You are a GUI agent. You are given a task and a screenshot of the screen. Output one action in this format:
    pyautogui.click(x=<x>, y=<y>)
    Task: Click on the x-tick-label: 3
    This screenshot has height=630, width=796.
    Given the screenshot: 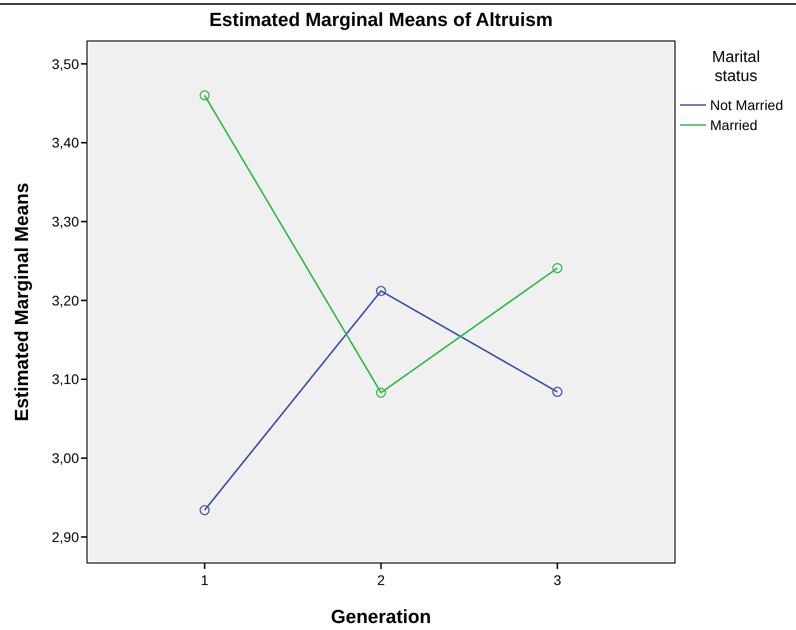 What is the action you would take?
    pyautogui.click(x=557, y=580)
    